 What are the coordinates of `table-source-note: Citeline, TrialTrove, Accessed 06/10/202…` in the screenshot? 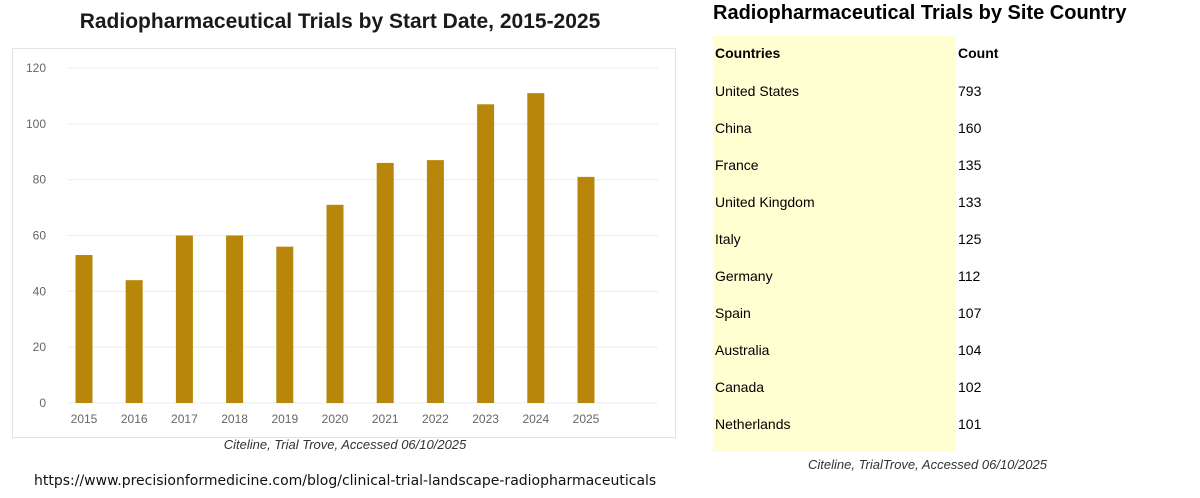 It's located at (927, 464).